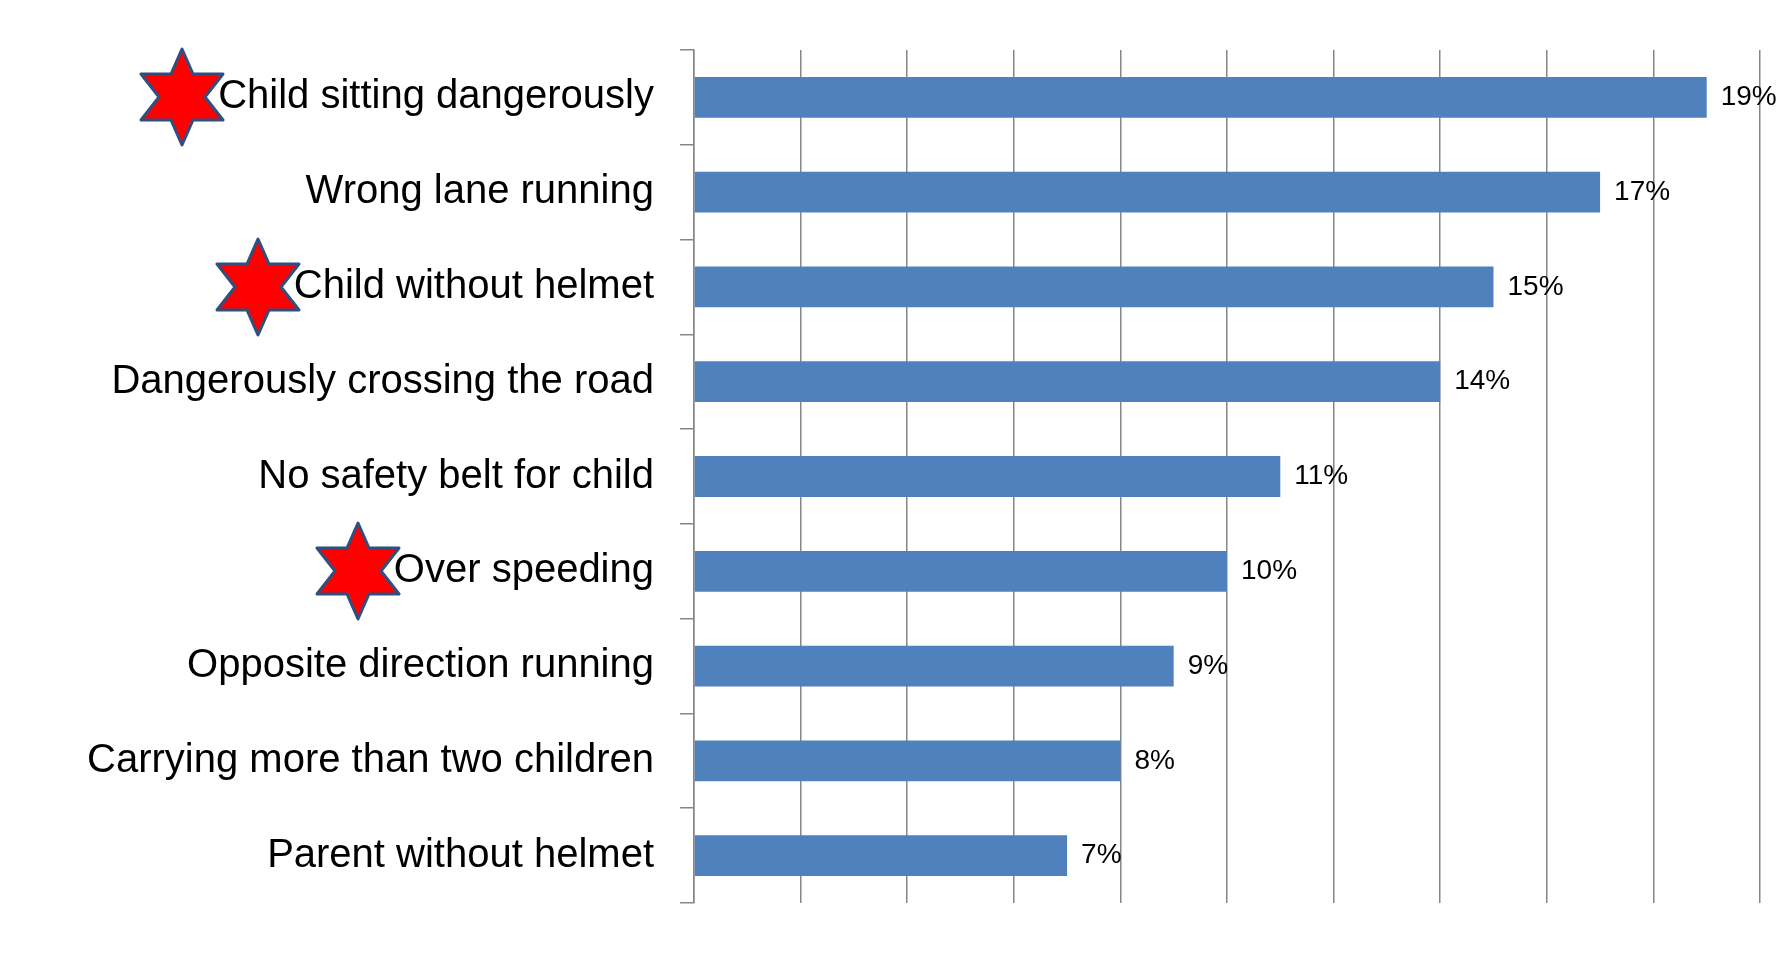  Describe the element at coordinates (382, 378) in the screenshot. I see `y-tick-label: Dangerously crossing the road` at that location.